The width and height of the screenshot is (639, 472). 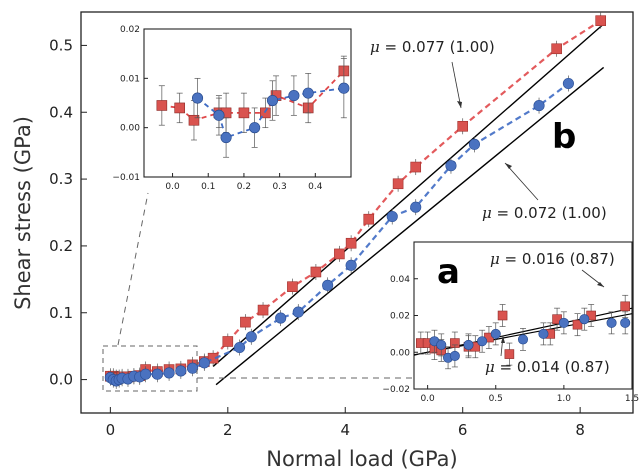 I want to click on inset-y-tick-label: −0.02, so click(x=396, y=390).